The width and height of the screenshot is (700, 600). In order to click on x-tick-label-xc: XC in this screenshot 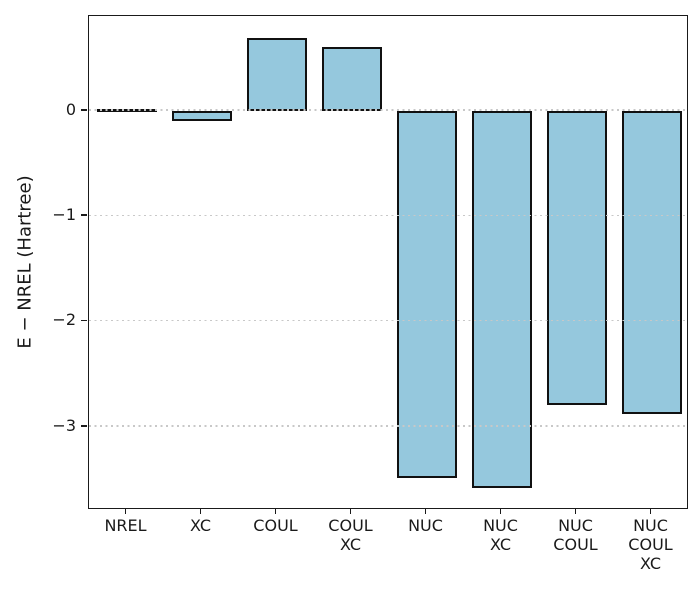, I will do `click(200, 525)`.